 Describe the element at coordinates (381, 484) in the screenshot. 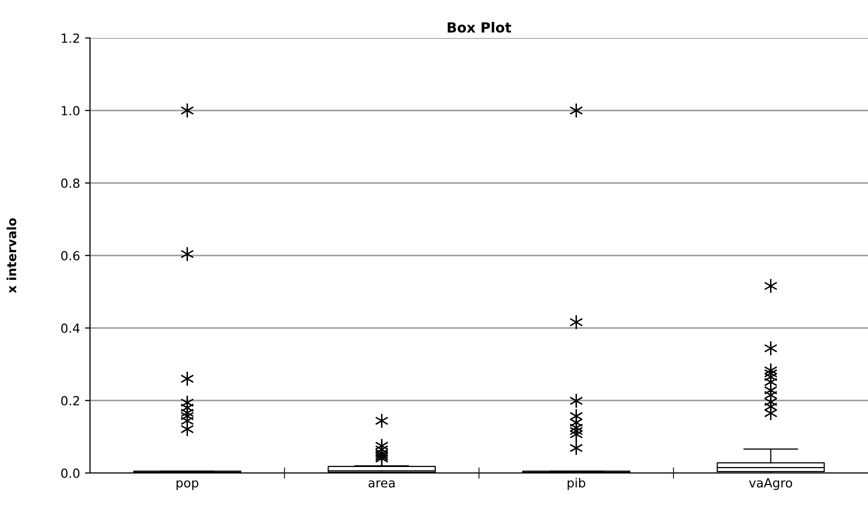

I see `x-tick-label: area` at that location.